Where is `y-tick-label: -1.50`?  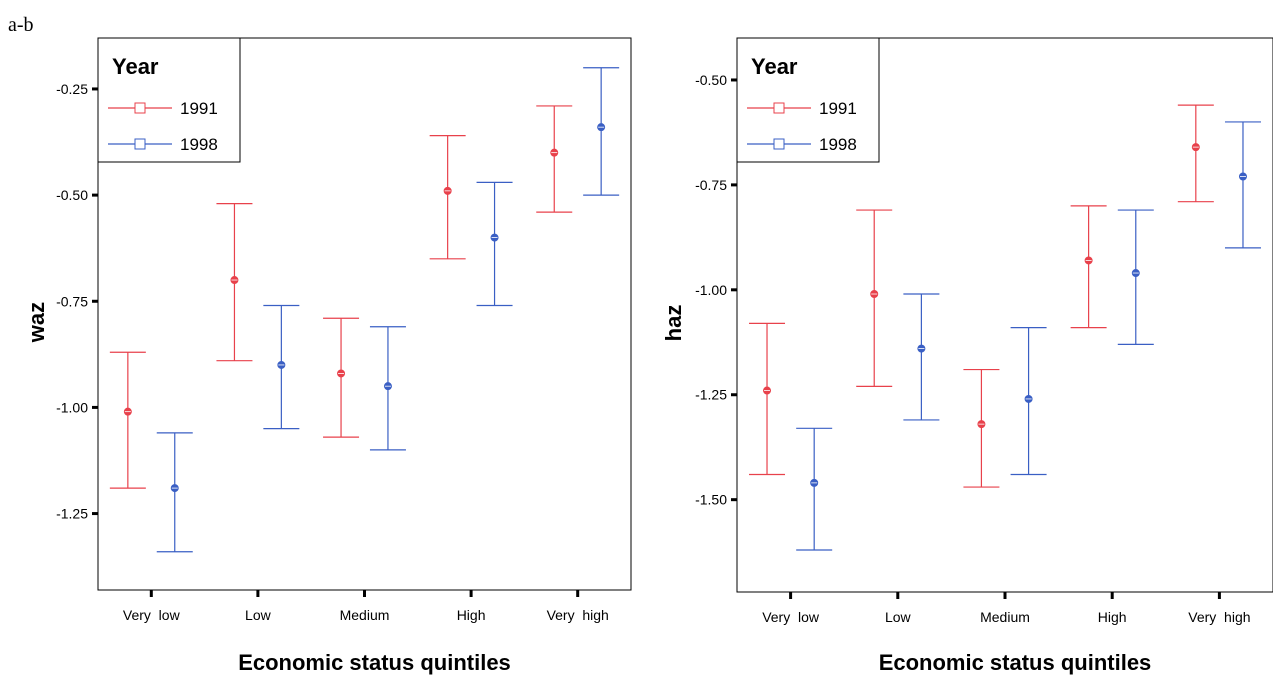
y-tick-label: -1.50 is located at coordinates (711, 500).